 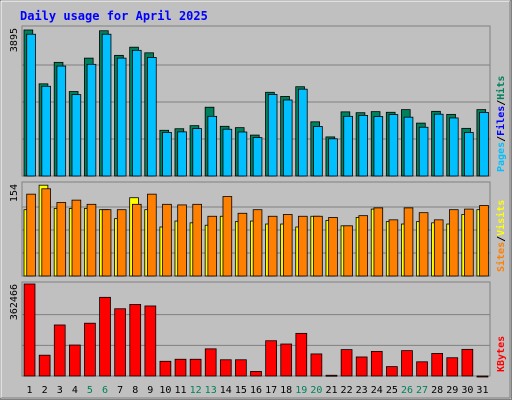 What do you see at coordinates (75, 390) in the screenshot?
I see `x-tick-label-day-4: 4` at bounding box center [75, 390].